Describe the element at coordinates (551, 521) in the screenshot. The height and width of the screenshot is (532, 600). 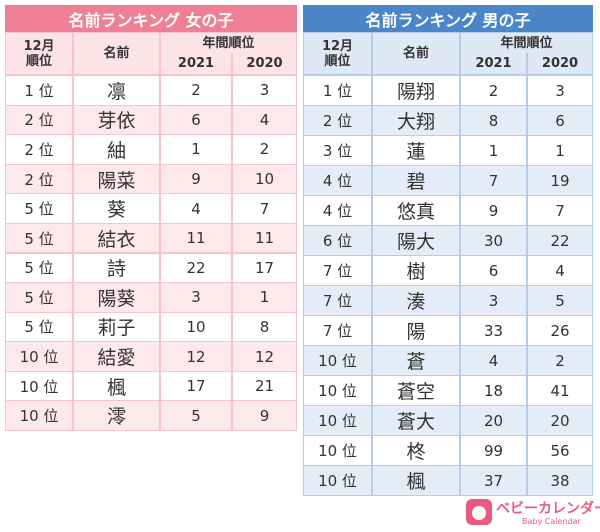
I see `logo-sub: Baby Calendar` at that location.